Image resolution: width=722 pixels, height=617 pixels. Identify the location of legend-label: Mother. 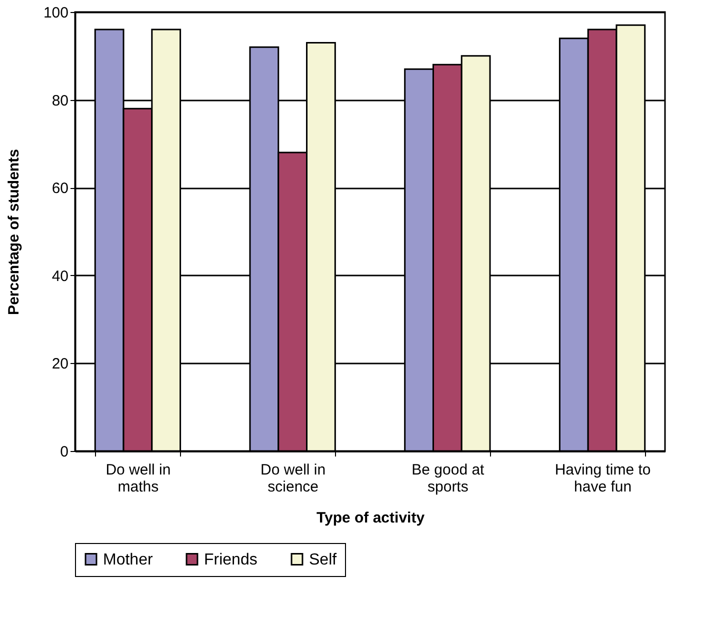
(128, 559).